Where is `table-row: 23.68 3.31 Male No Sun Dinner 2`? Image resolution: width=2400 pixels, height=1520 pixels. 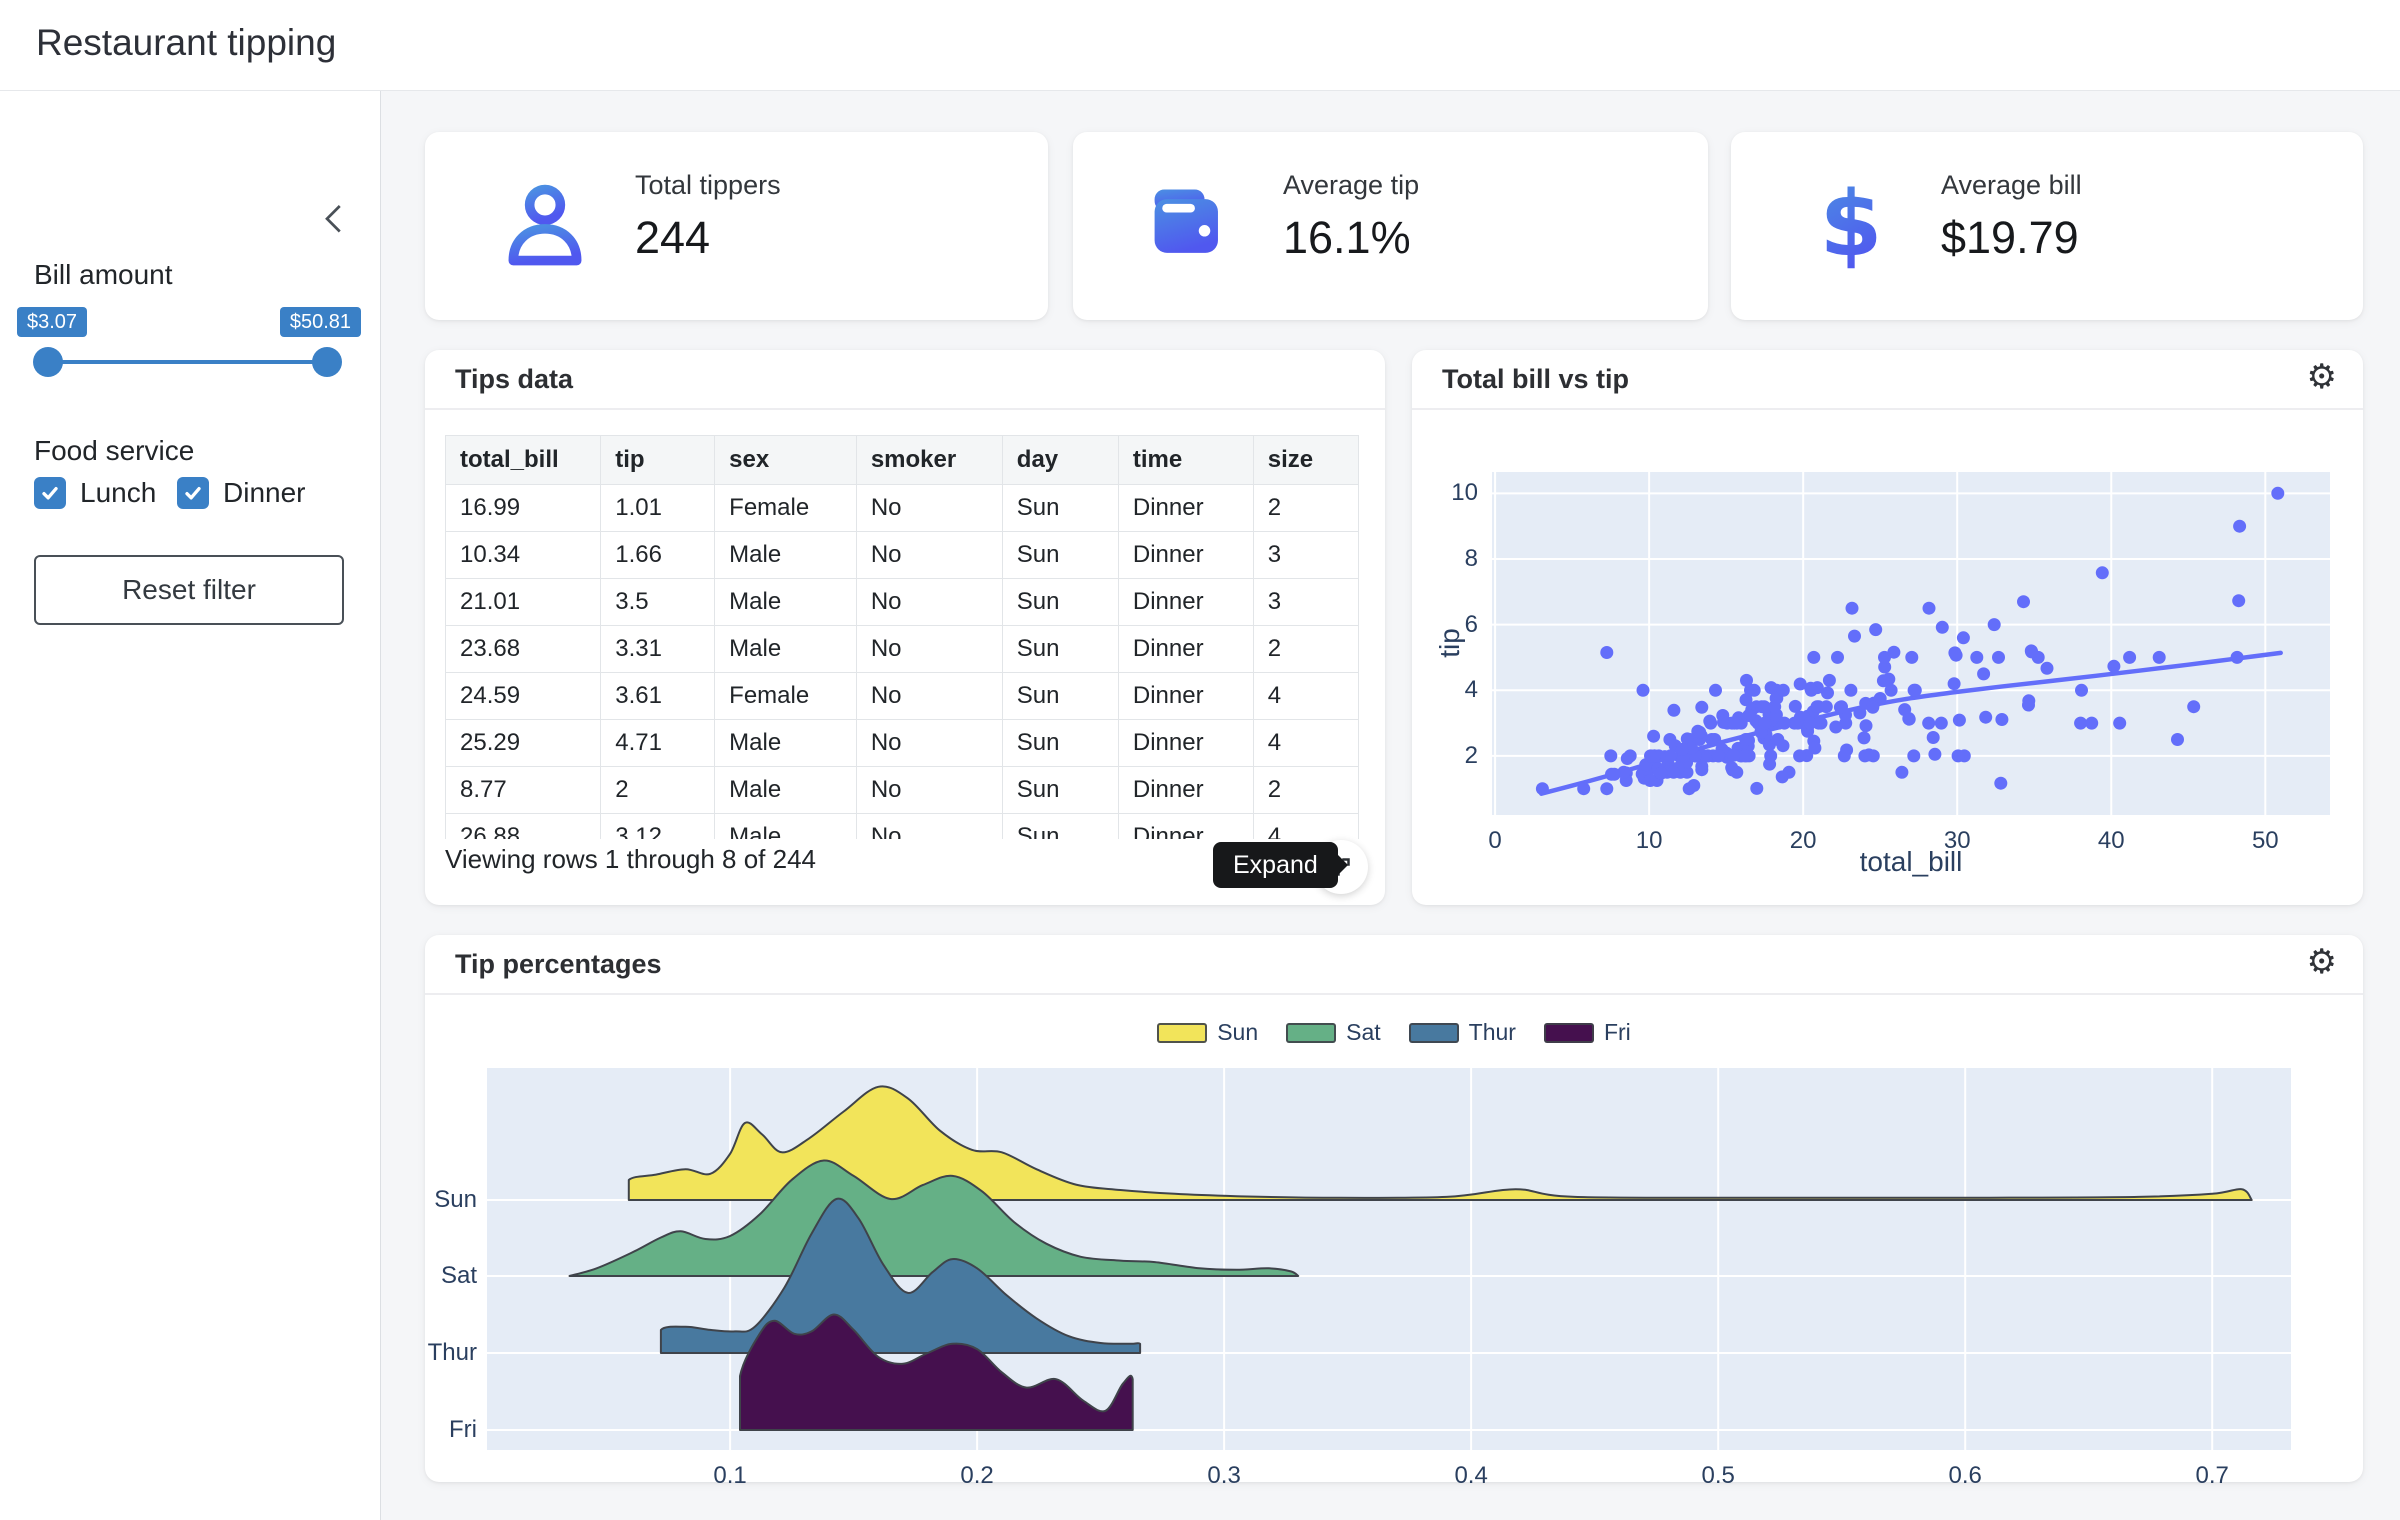
table-row: 23.68 3.31 Male No Sun Dinner 2 is located at coordinates (902, 649).